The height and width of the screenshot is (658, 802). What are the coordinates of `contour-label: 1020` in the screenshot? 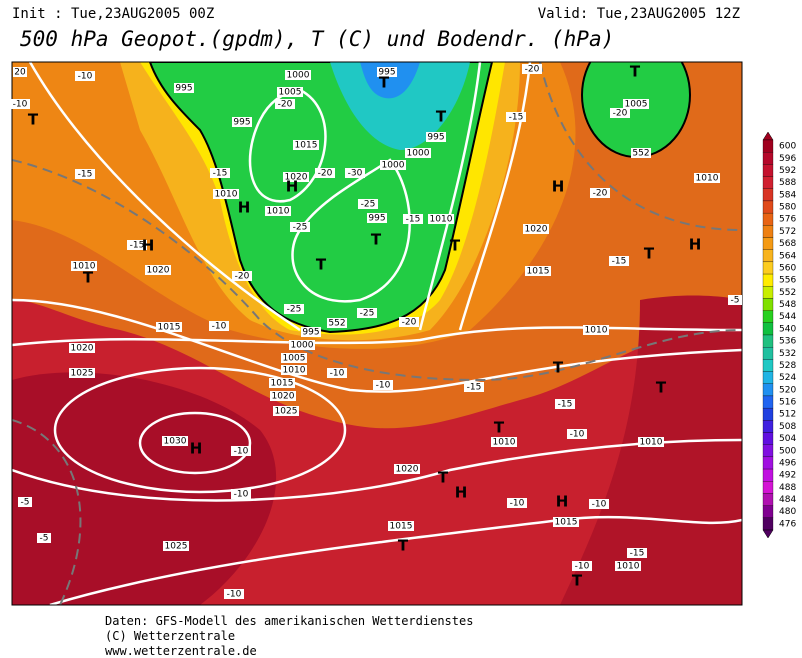 It's located at (536, 230).